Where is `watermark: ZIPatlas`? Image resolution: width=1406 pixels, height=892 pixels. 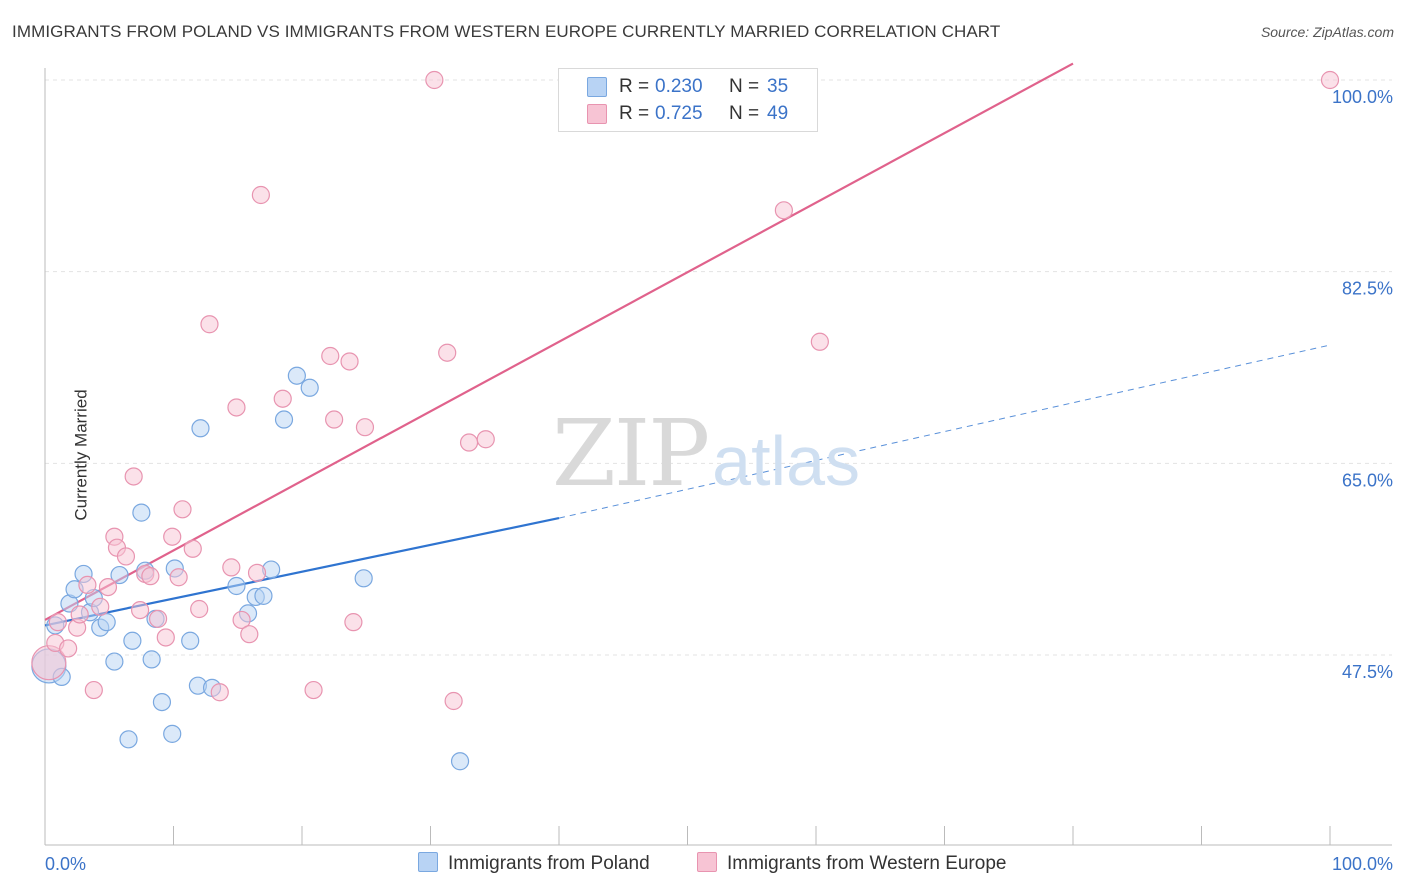
watermark: ZIPatlas is located at coordinates (706, 453).